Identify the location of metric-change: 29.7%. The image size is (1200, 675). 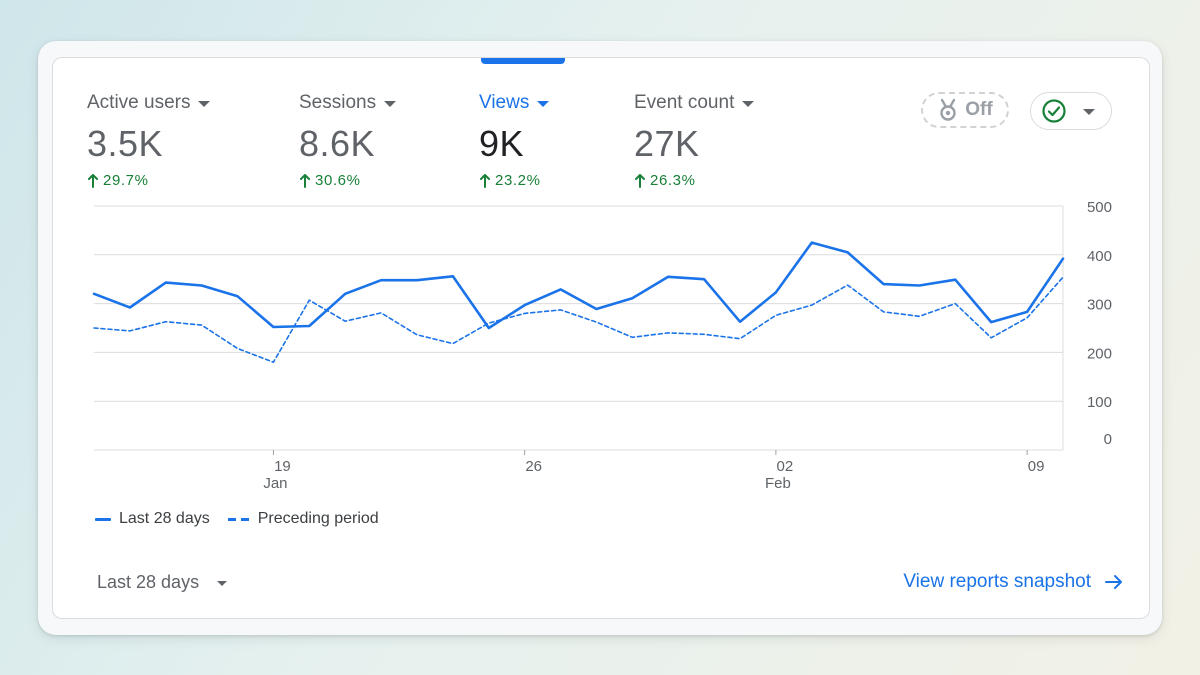
(148, 180).